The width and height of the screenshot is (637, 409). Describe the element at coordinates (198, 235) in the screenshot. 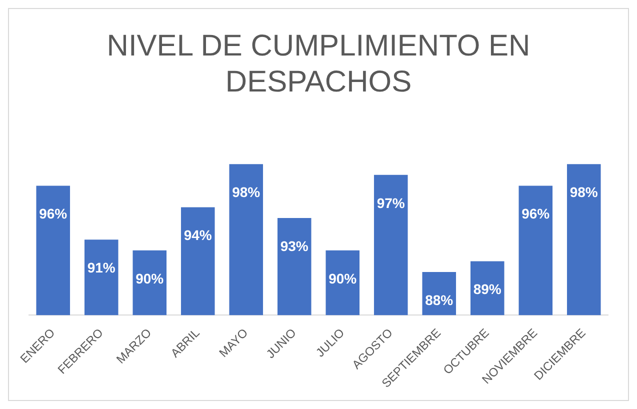

I see `data-label: 94%` at that location.